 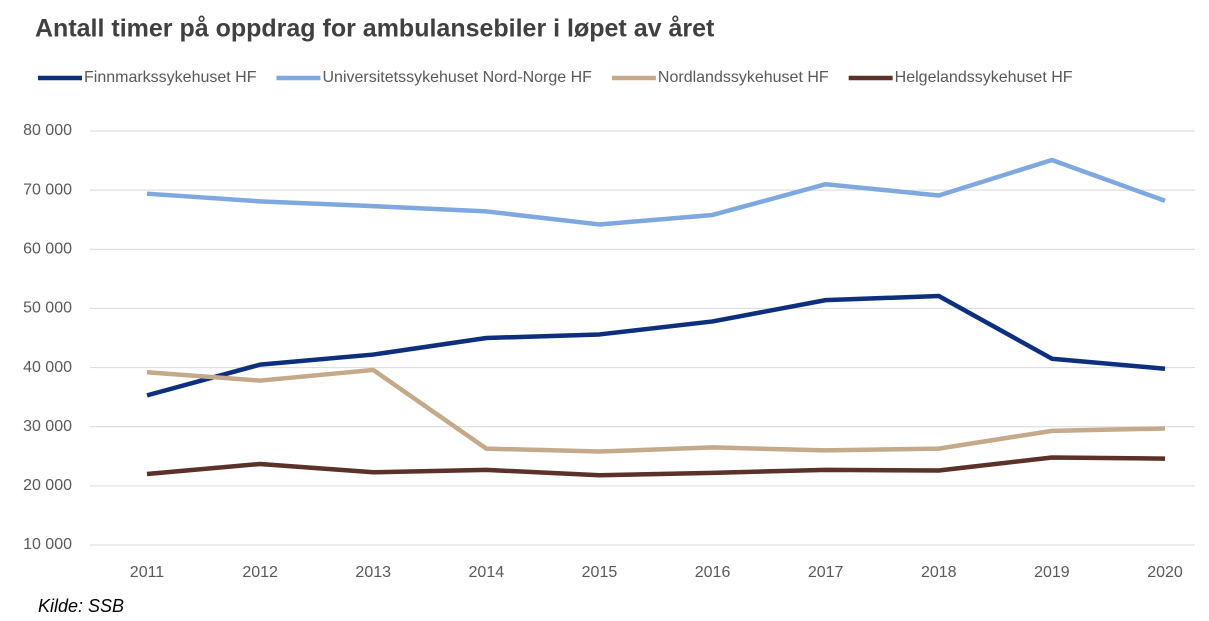 I want to click on y-tick-label: 40 000, so click(x=47, y=367).